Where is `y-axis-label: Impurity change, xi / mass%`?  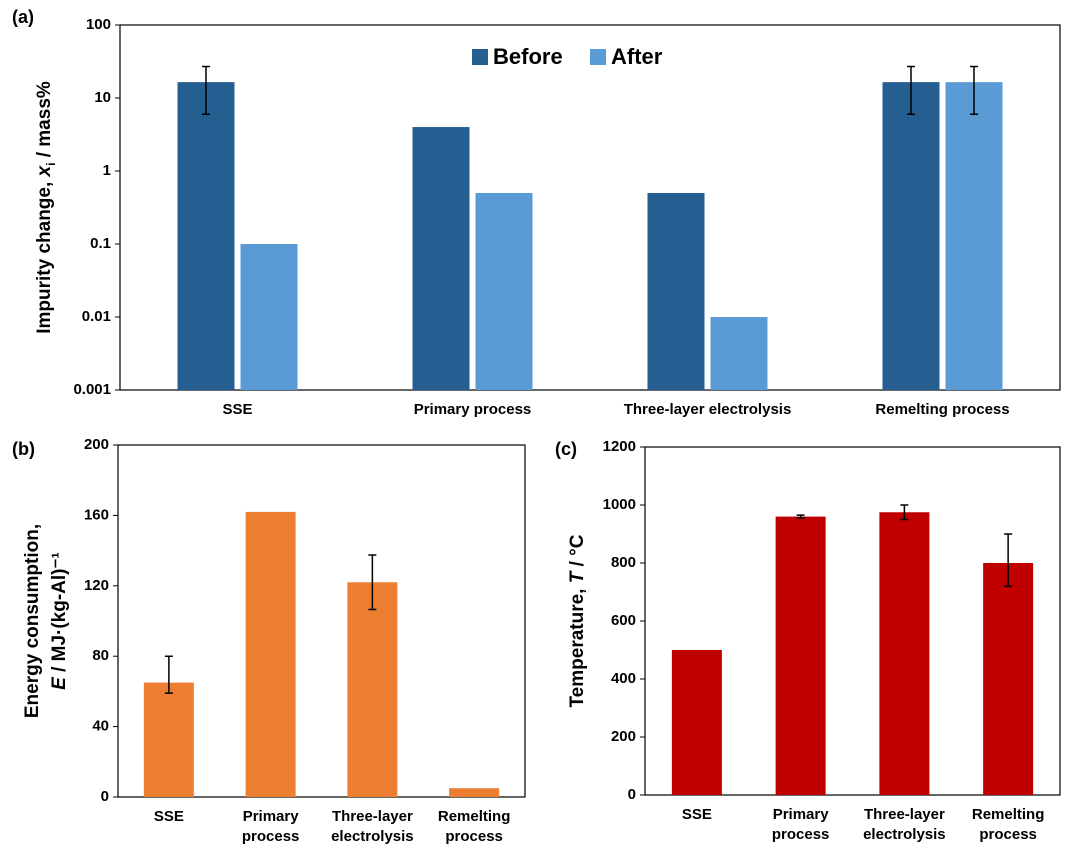 y-axis-label: Impurity change, xi / mass% is located at coordinates (46, 207).